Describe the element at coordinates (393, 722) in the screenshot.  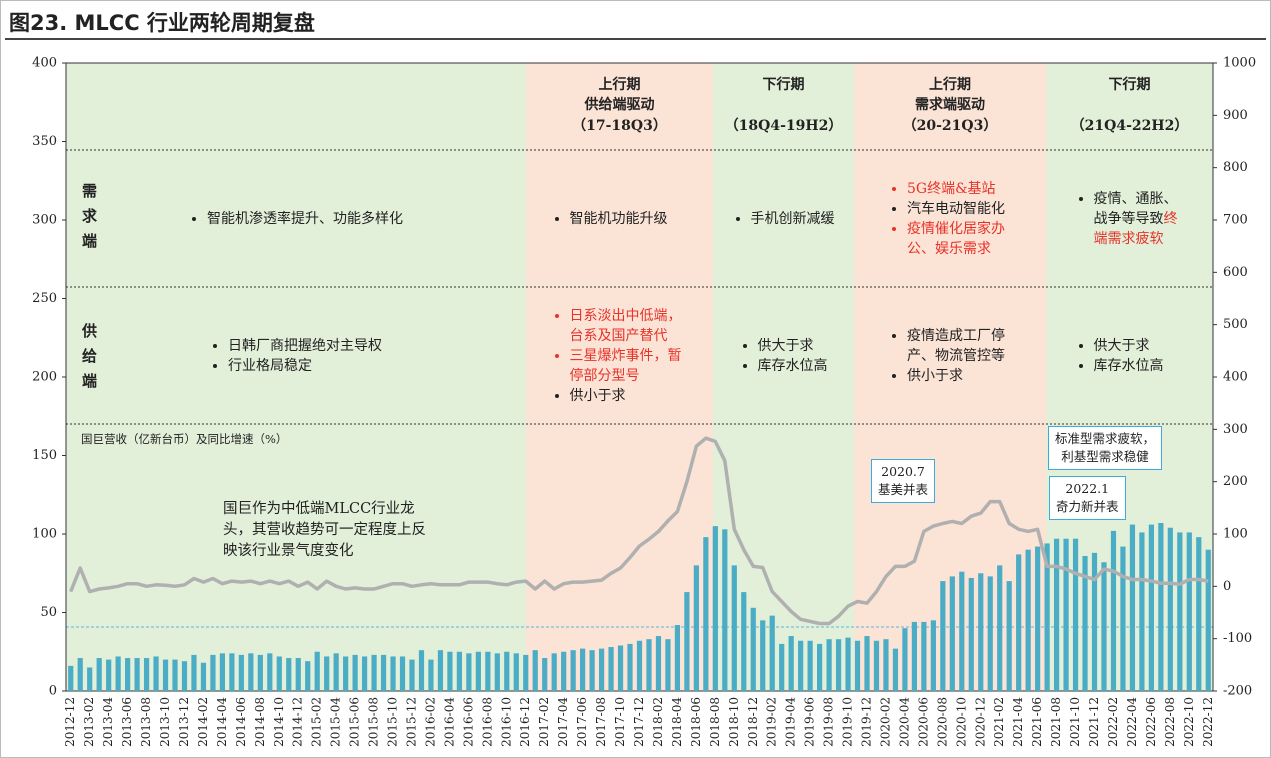
I see `x-tick-label: 2015-10` at that location.